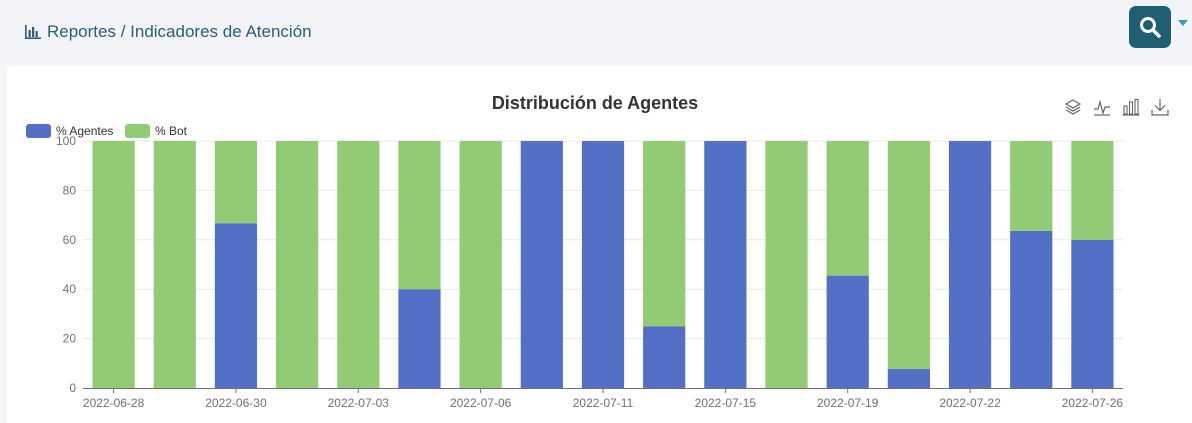 This screenshot has width=1192, height=423. Describe the element at coordinates (603, 403) in the screenshot. I see `x-tick-label: 2022-07-11` at that location.